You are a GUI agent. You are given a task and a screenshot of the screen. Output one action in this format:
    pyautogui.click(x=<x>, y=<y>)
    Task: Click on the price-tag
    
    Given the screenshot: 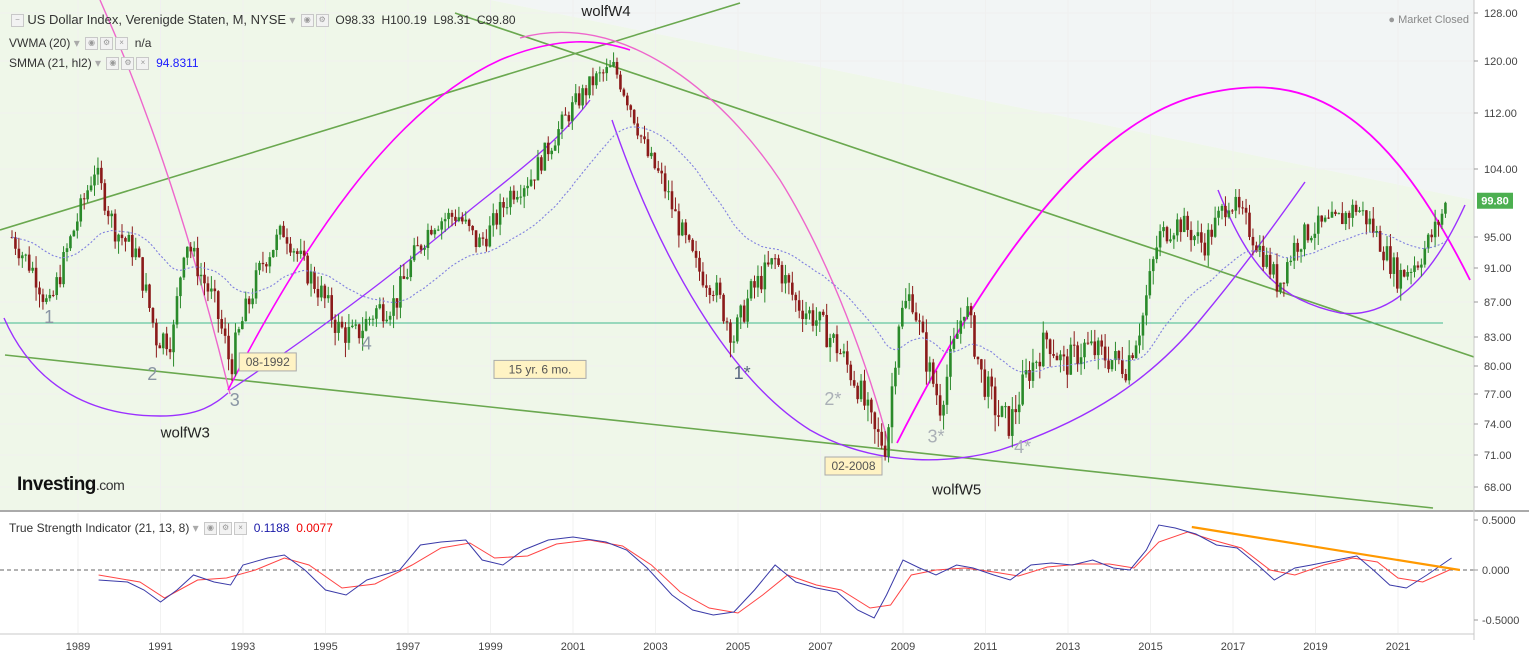 What is the action you would take?
    pyautogui.click(x=1495, y=200)
    